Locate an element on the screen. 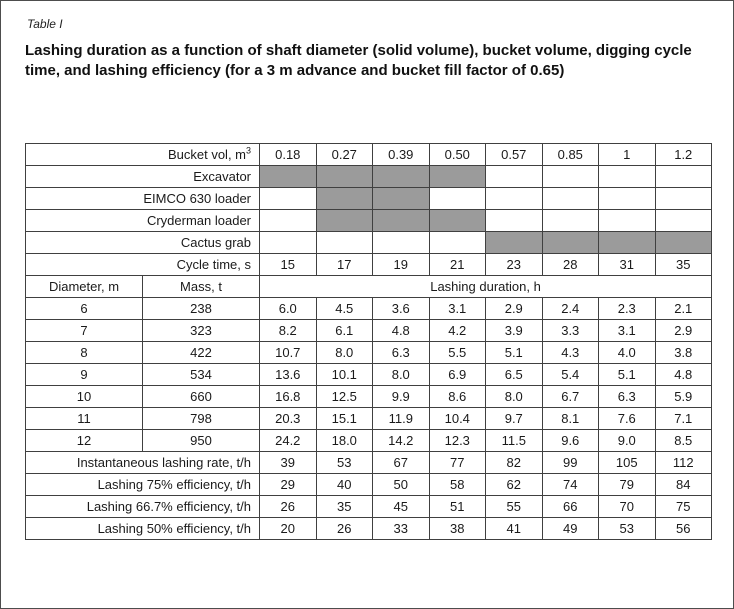 This screenshot has width=734, height=609. duration-value: 8.5 is located at coordinates (683, 440).